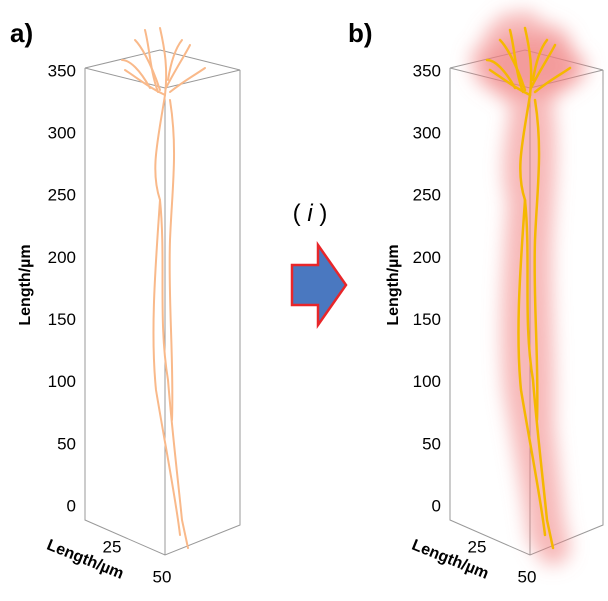 This screenshot has width=608, height=601. Describe the element at coordinates (310, 213) in the screenshot. I see `arrow-label: ( i )` at that location.